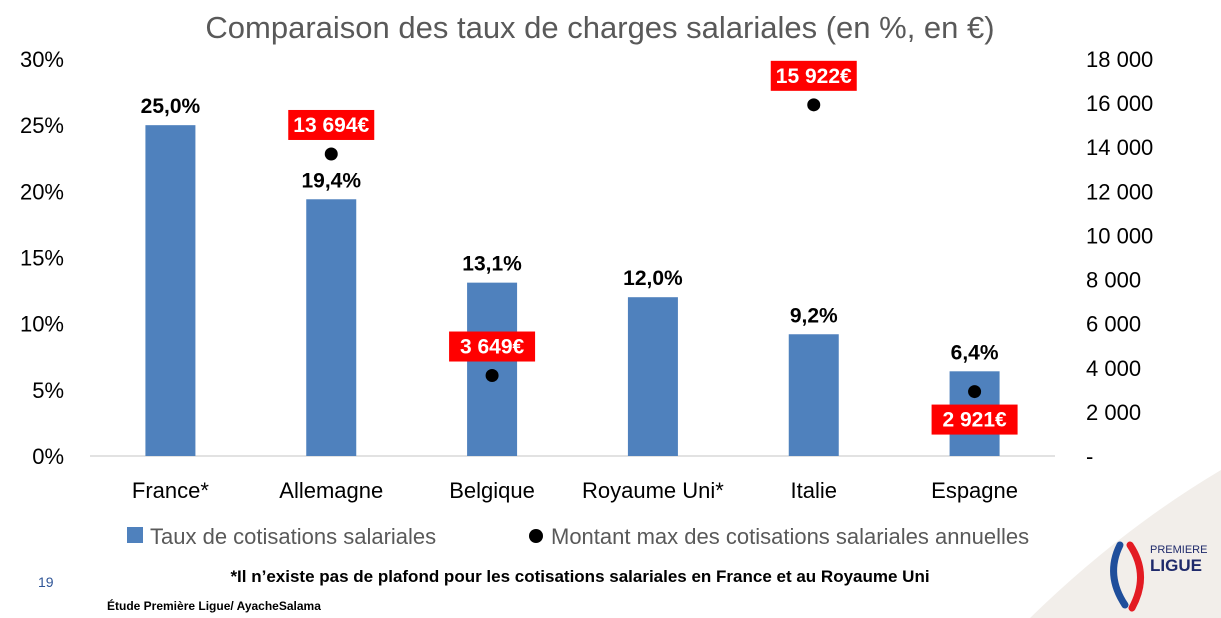 This screenshot has width=1221, height=618. Describe the element at coordinates (653, 278) in the screenshot. I see `bar-data-label: 12,0%` at that location.